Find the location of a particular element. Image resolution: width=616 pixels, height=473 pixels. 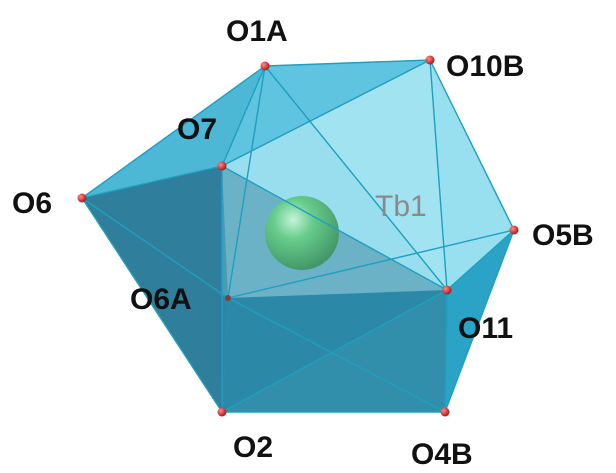

label-tb1: Tb1 is located at coordinates (401, 206).